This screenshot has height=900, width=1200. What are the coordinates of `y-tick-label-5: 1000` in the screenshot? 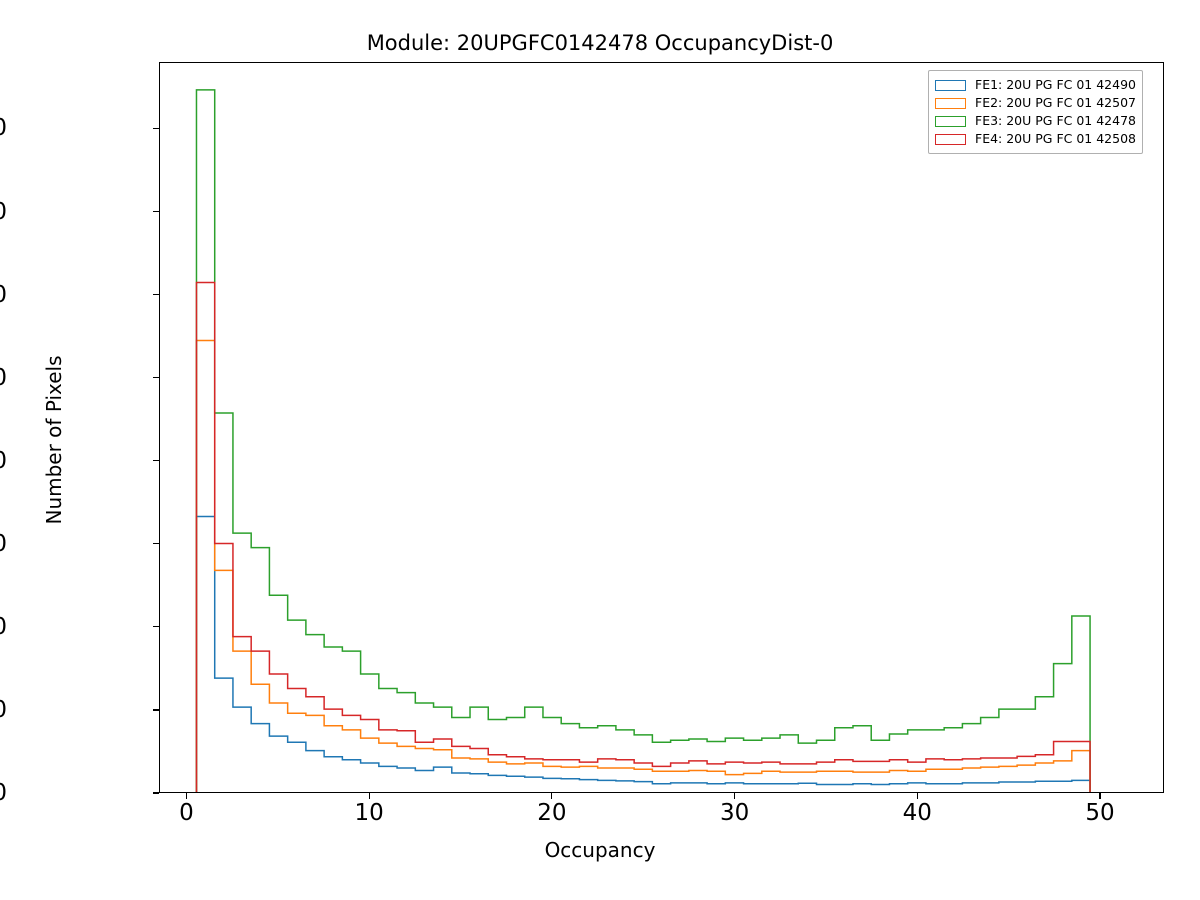 It's located at (3, 378).